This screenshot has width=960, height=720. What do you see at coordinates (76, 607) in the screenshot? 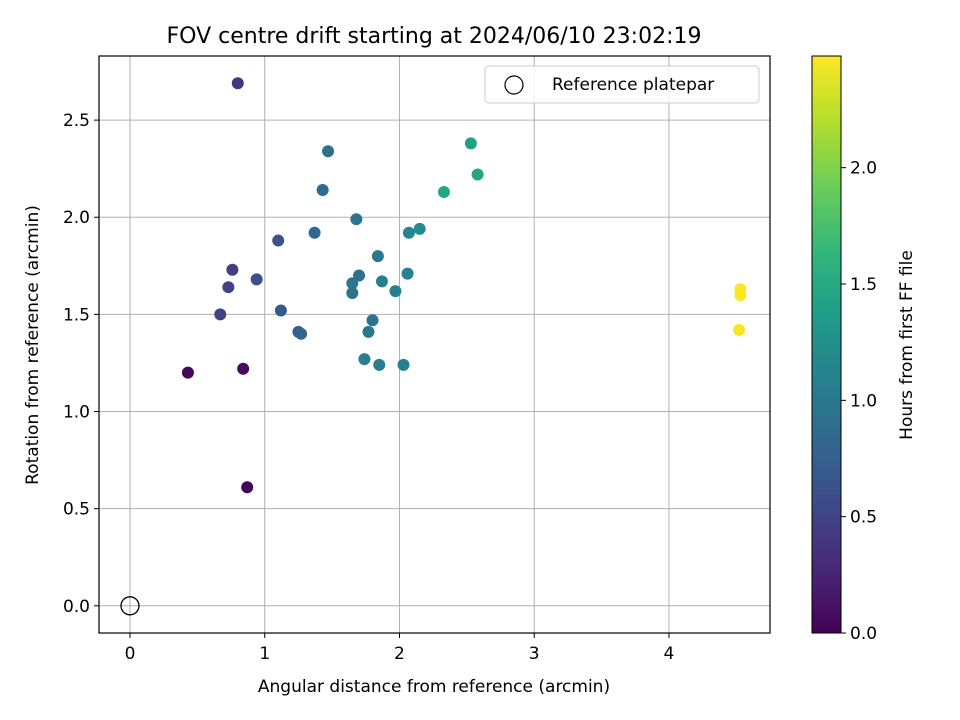
I see `y-tick-label: 0.0` at bounding box center [76, 607].